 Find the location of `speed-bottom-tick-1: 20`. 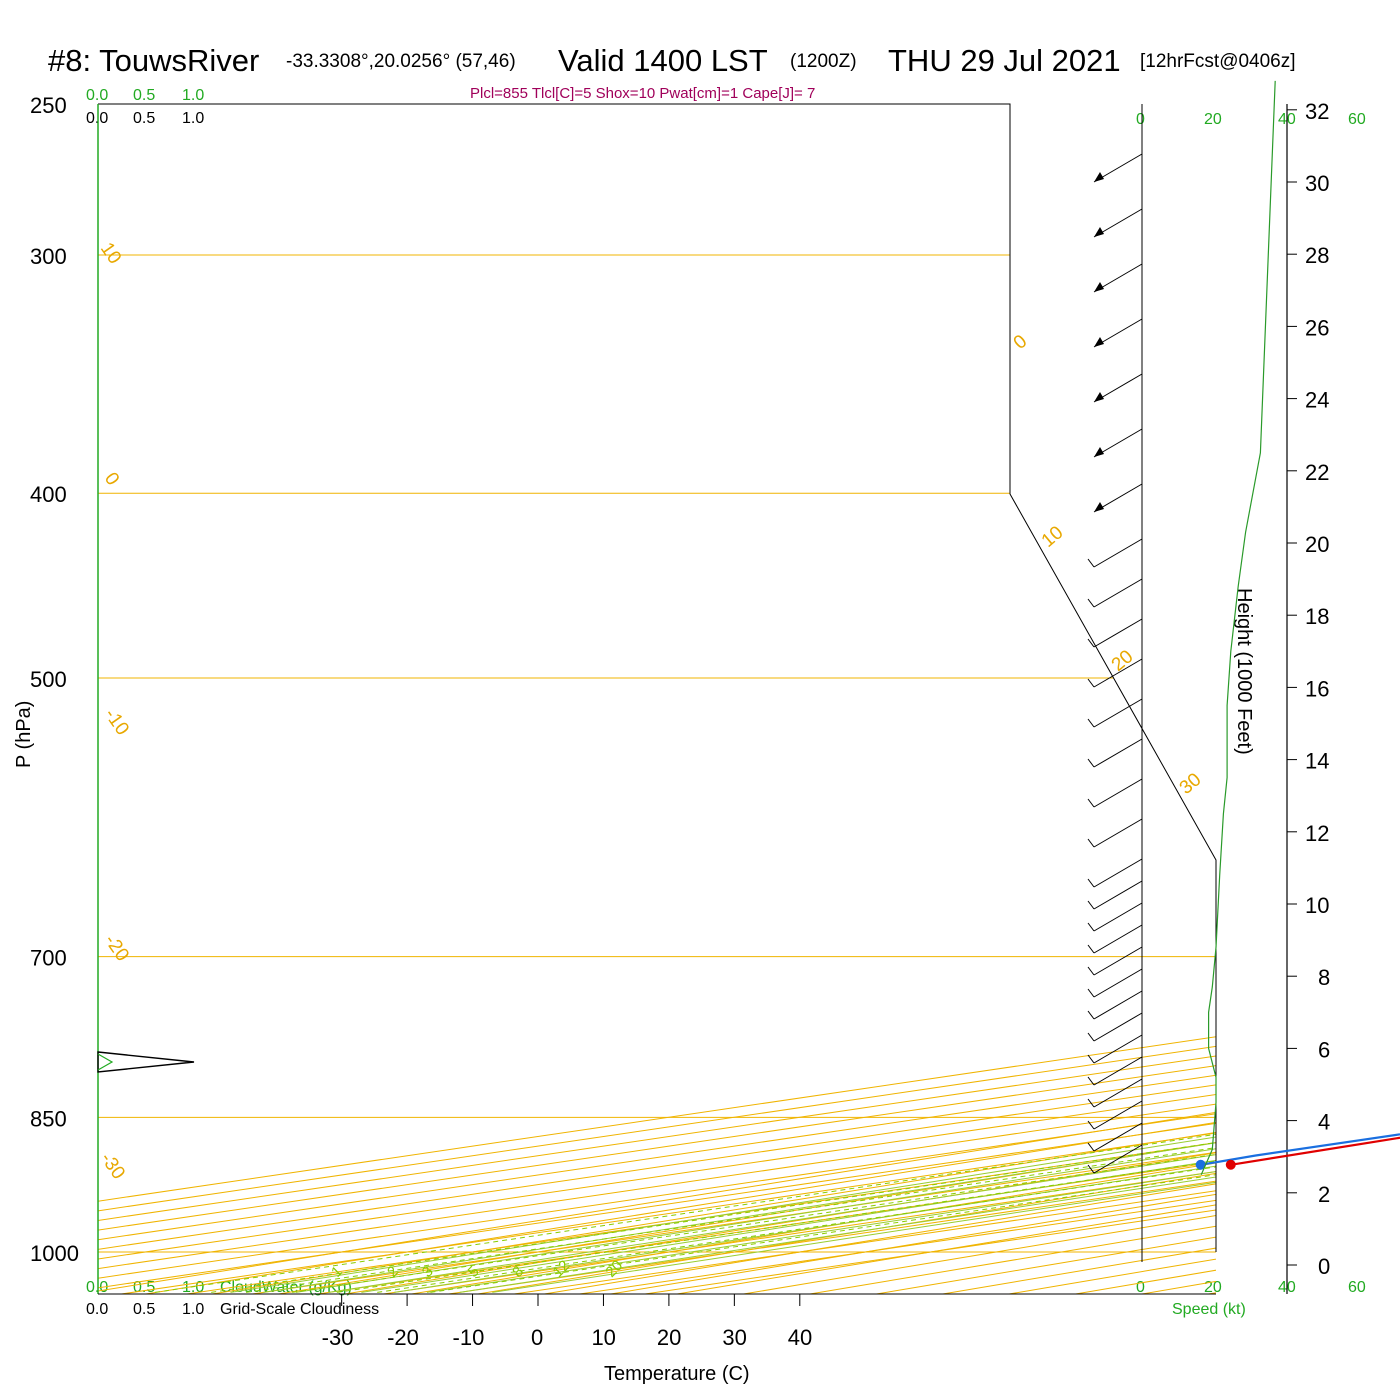

speed-bottom-tick-1: 20 is located at coordinates (1213, 1287).